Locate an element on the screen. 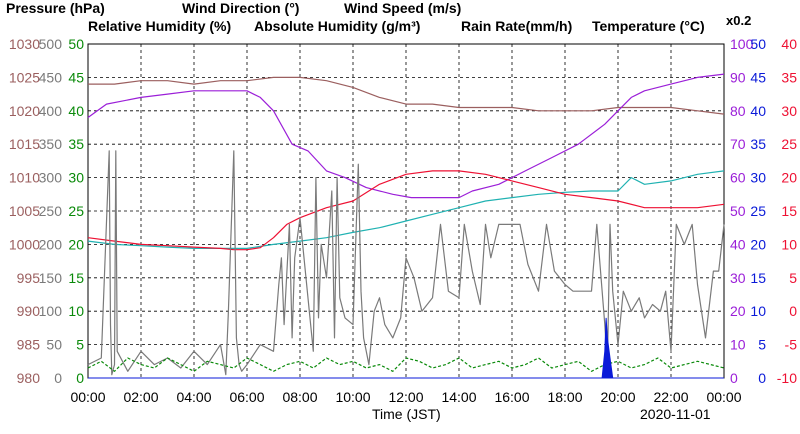 The height and width of the screenshot is (434, 800). wind-direction-tick-label: 100 is located at coordinates (51, 311).